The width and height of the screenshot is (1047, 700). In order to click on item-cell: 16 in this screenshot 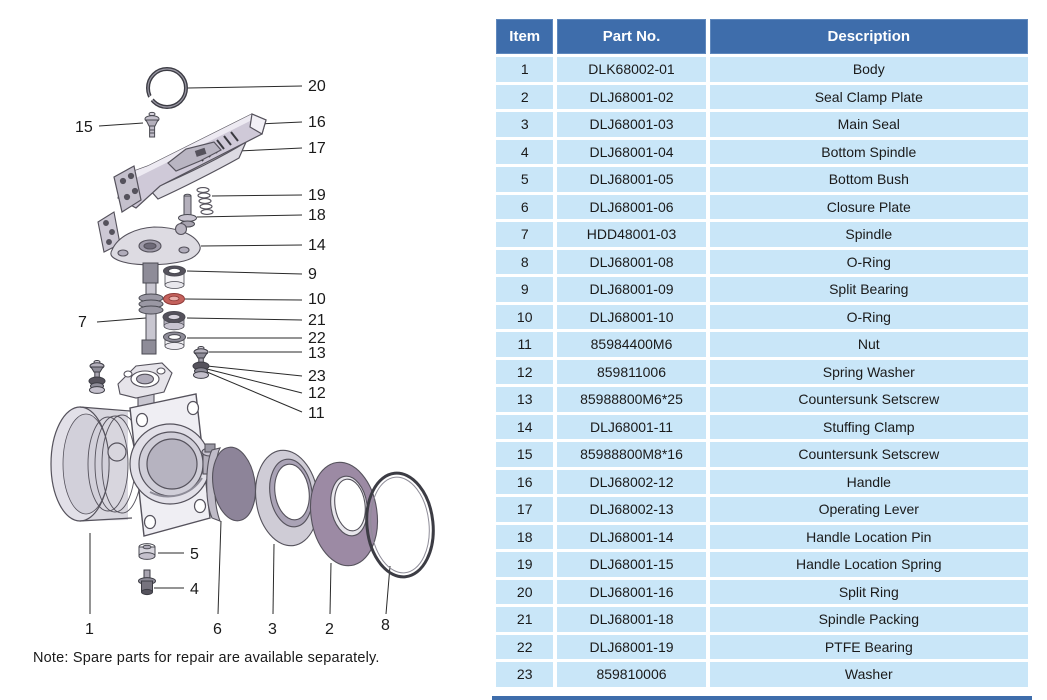, I will do `click(525, 481)`.